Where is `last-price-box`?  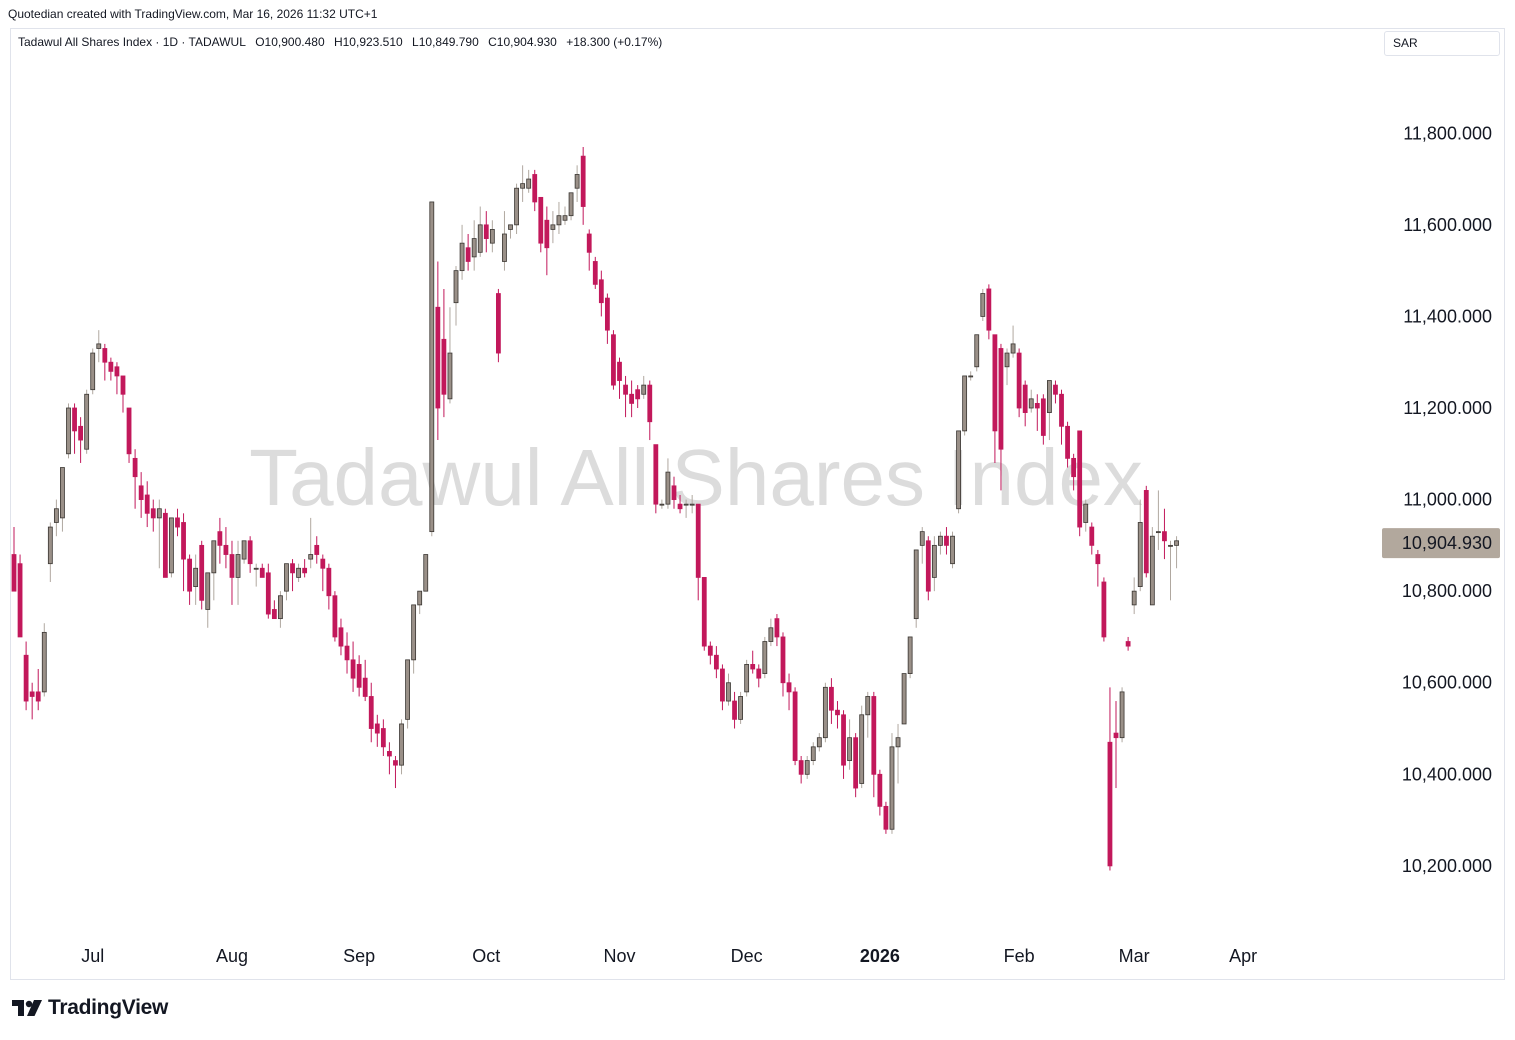
last-price-box is located at coordinates (1441, 543).